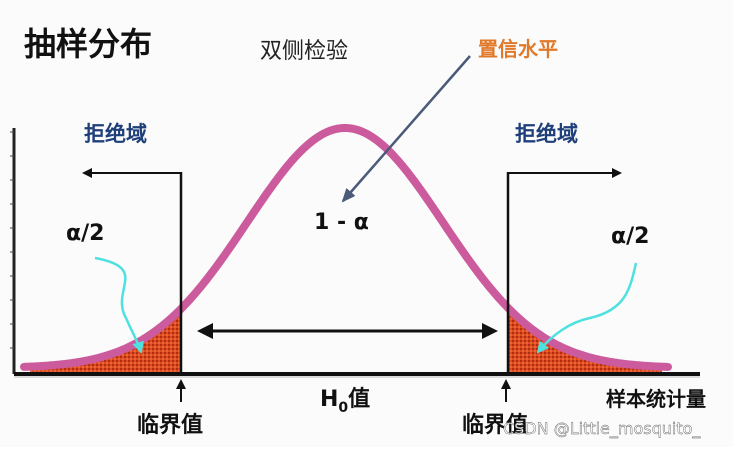 This screenshot has height=451, width=733. What do you see at coordinates (304, 51) in the screenshot?
I see `test-type-label: 双侧检验` at bounding box center [304, 51].